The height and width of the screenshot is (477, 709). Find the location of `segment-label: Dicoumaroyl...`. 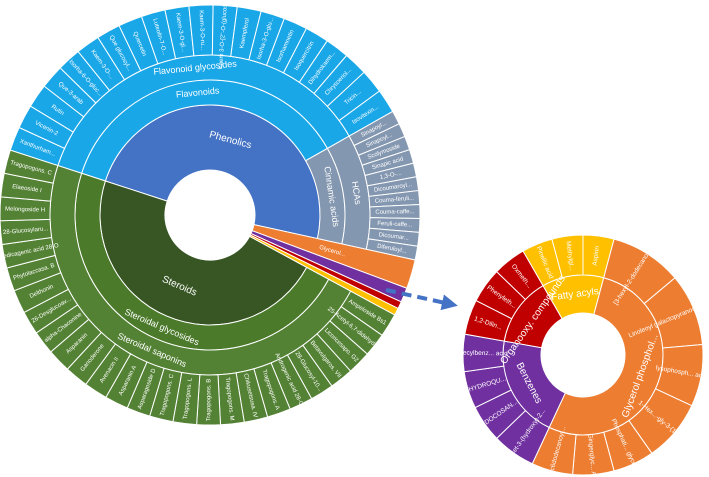

segment-label: Dicoumaroyl... is located at coordinates (393, 188).